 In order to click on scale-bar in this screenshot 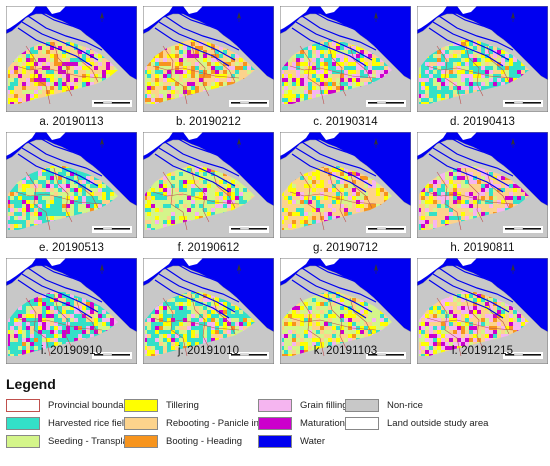, I will do `click(523, 103)`.